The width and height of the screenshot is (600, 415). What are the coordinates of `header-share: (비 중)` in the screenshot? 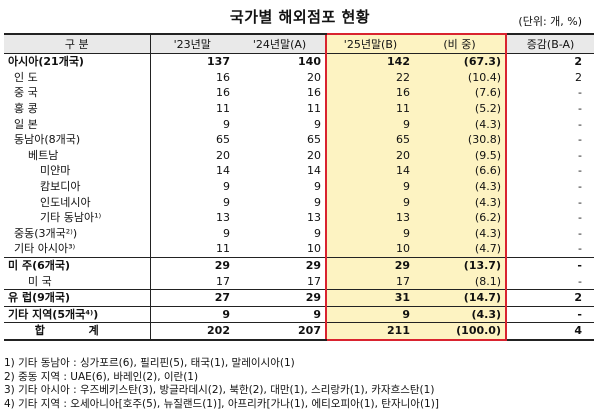 It's located at (460, 43).